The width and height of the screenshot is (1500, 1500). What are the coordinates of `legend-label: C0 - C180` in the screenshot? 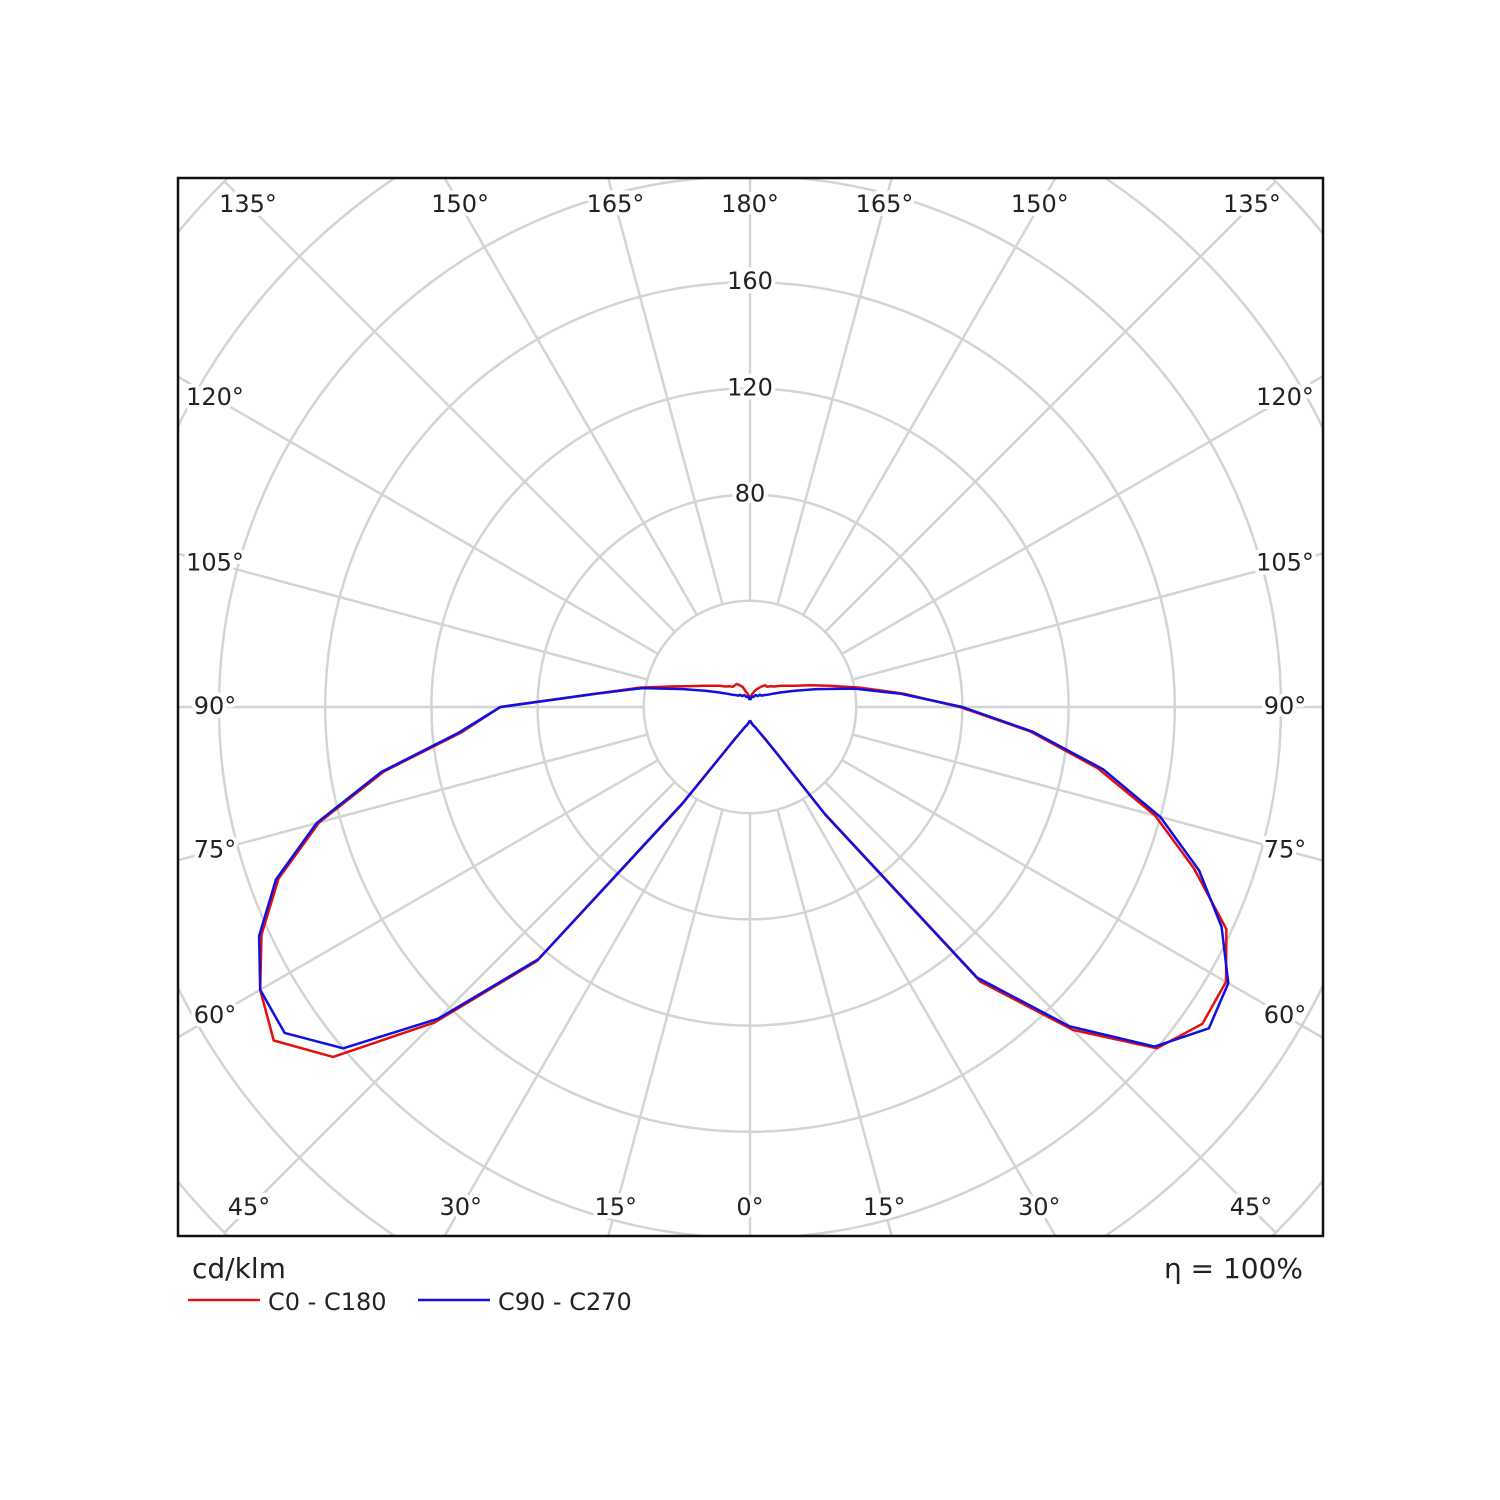 It's located at (327, 1302).